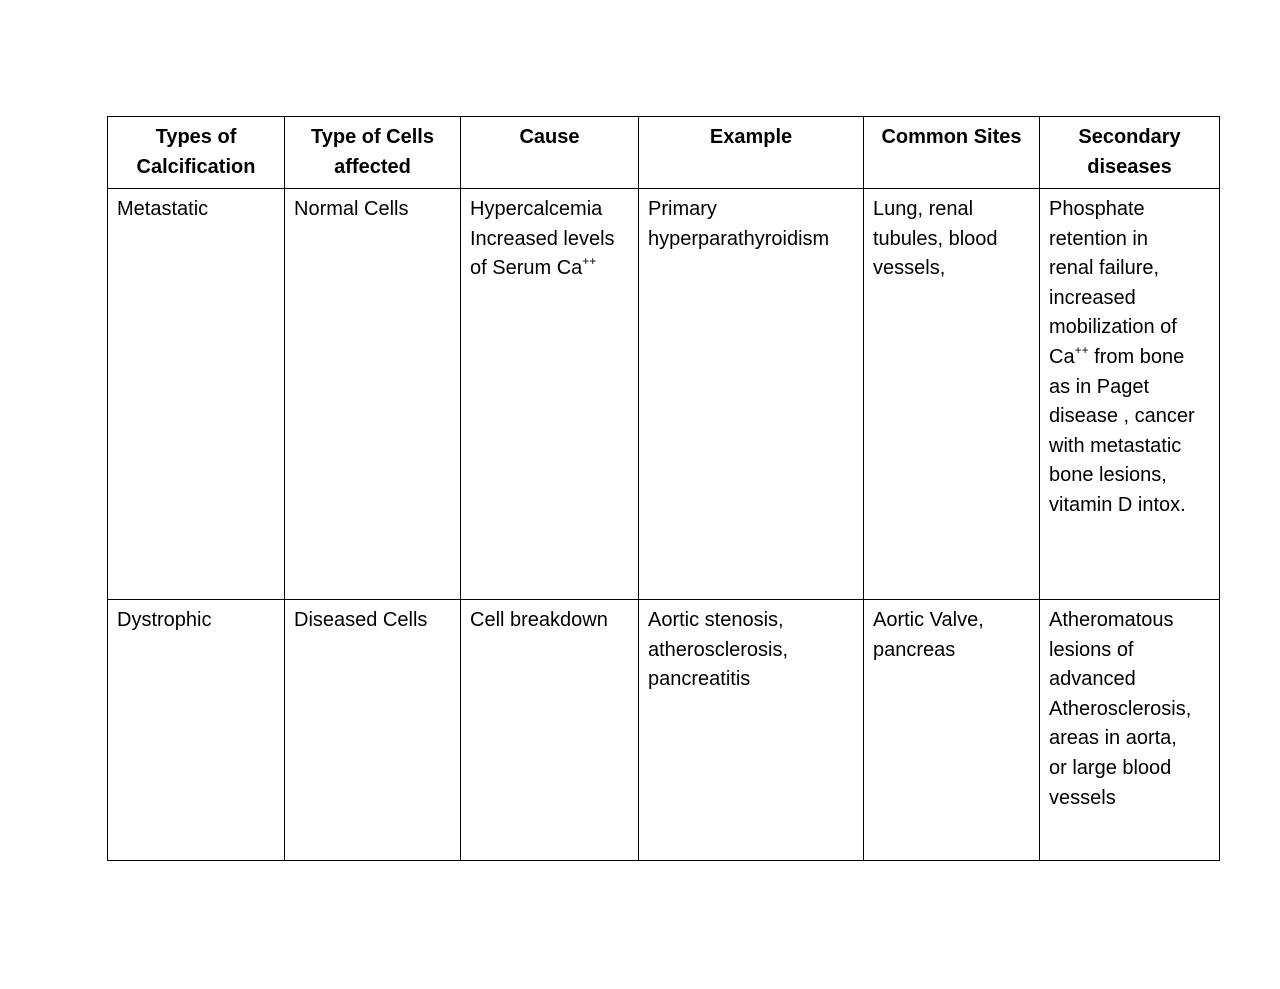 The image size is (1280, 989). What do you see at coordinates (1130, 447) in the screenshot?
I see `cell-line: with metastatic` at bounding box center [1130, 447].